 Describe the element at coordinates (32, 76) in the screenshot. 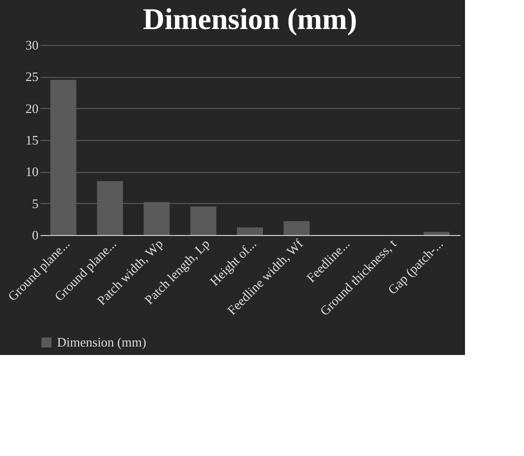

I see `y-tick-label: 25` at that location.